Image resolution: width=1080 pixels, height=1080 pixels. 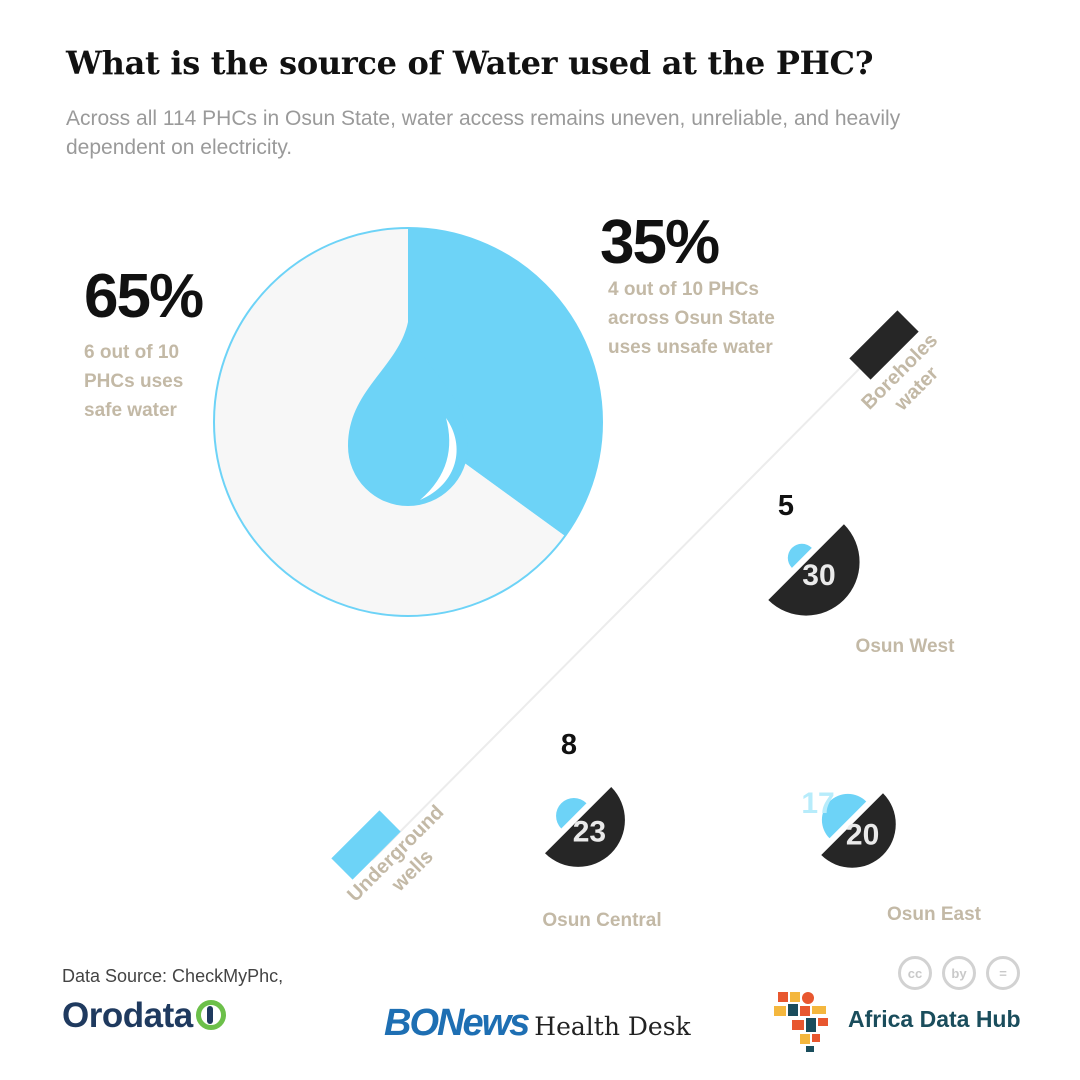 I want to click on zone-boreholes-value: 23, so click(x=589, y=831).